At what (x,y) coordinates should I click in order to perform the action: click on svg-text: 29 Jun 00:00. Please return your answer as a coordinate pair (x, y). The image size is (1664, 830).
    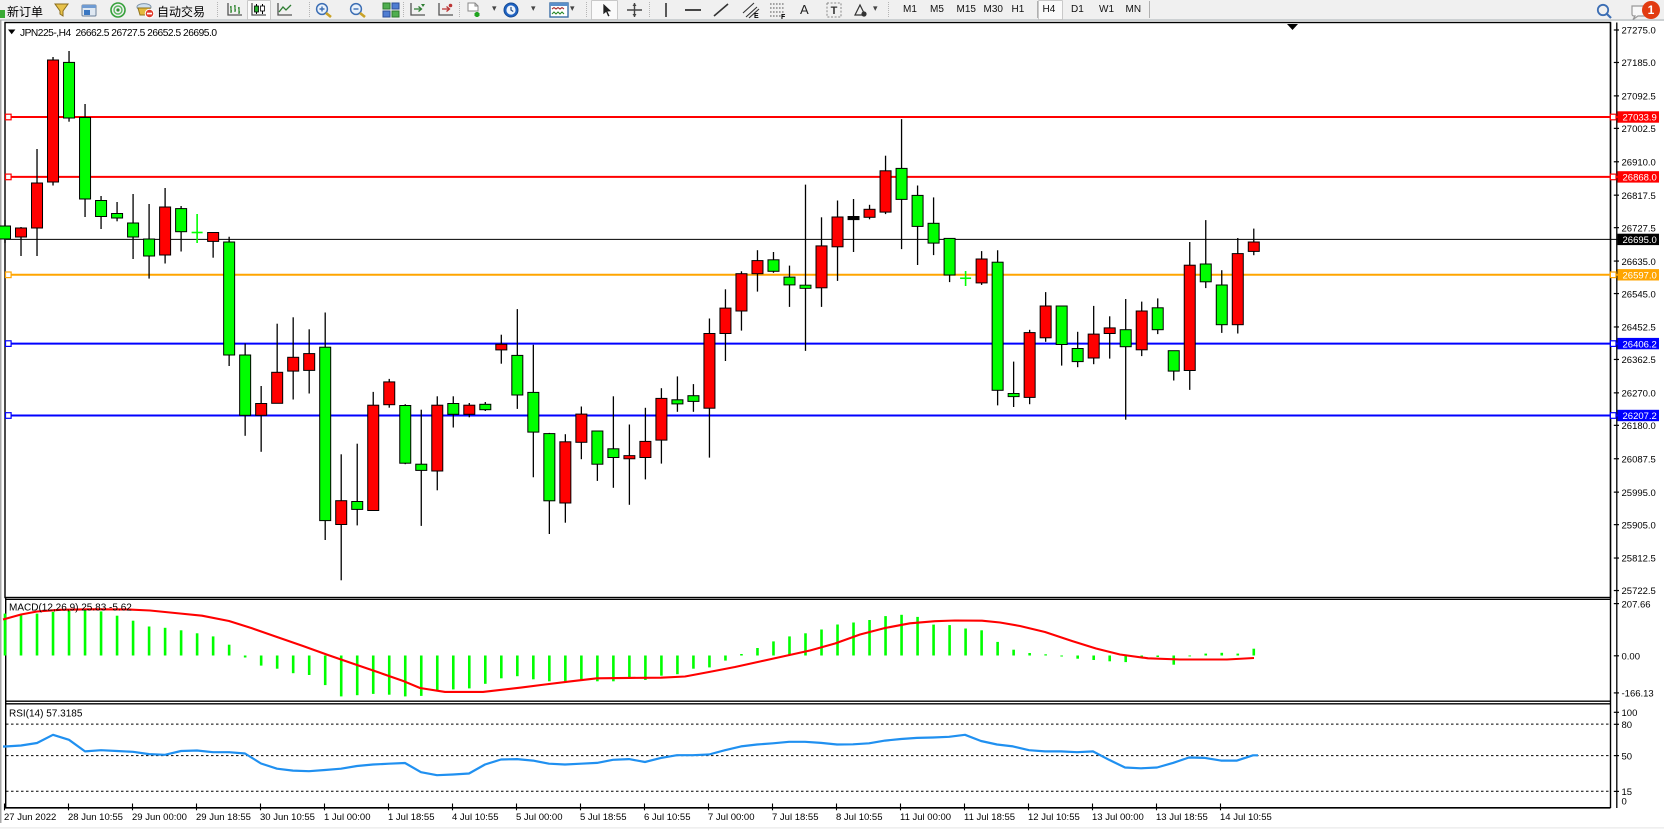
    Looking at the image, I should click on (159, 817).